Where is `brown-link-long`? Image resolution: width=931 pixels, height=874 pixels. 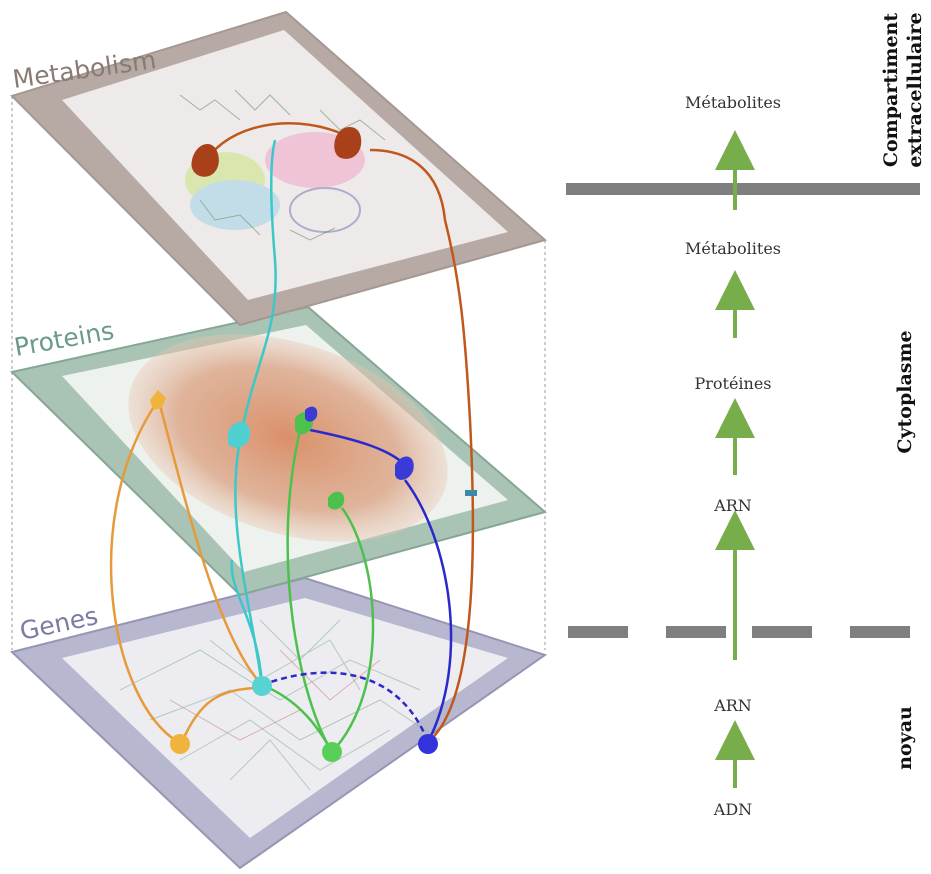 brown-link-long is located at coordinates (422, 445).